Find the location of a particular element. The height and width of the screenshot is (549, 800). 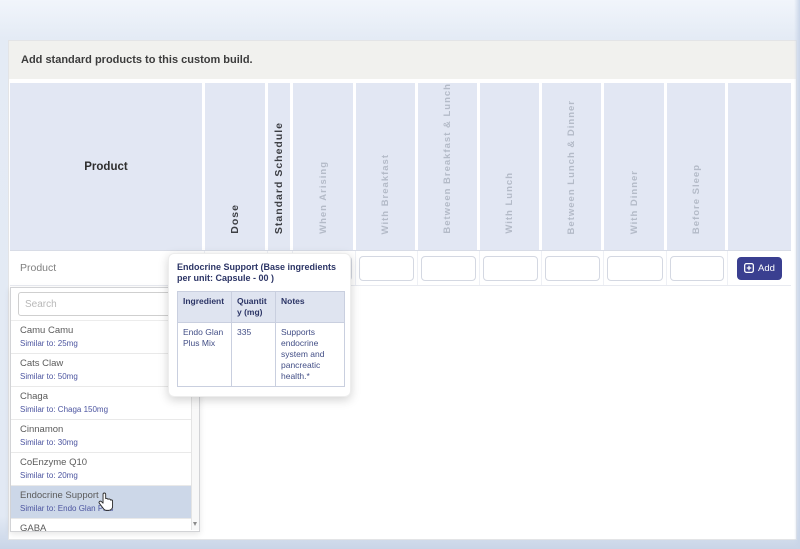

column-label: Standard Schedule is located at coordinates (279, 177).